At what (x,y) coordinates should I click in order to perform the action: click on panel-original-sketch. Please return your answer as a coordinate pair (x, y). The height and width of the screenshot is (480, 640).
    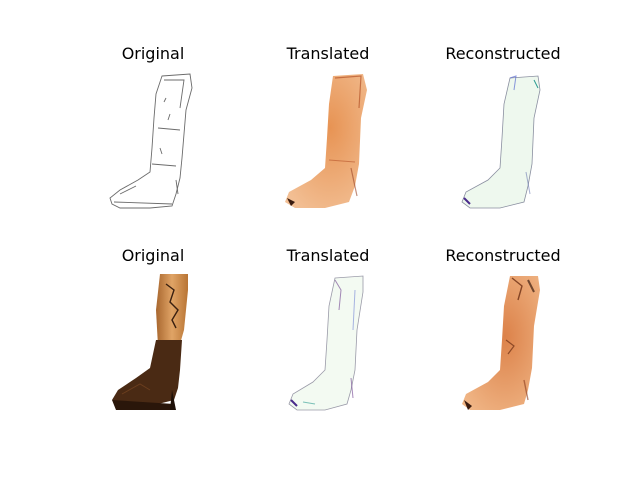
    Looking at the image, I should click on (153, 141).